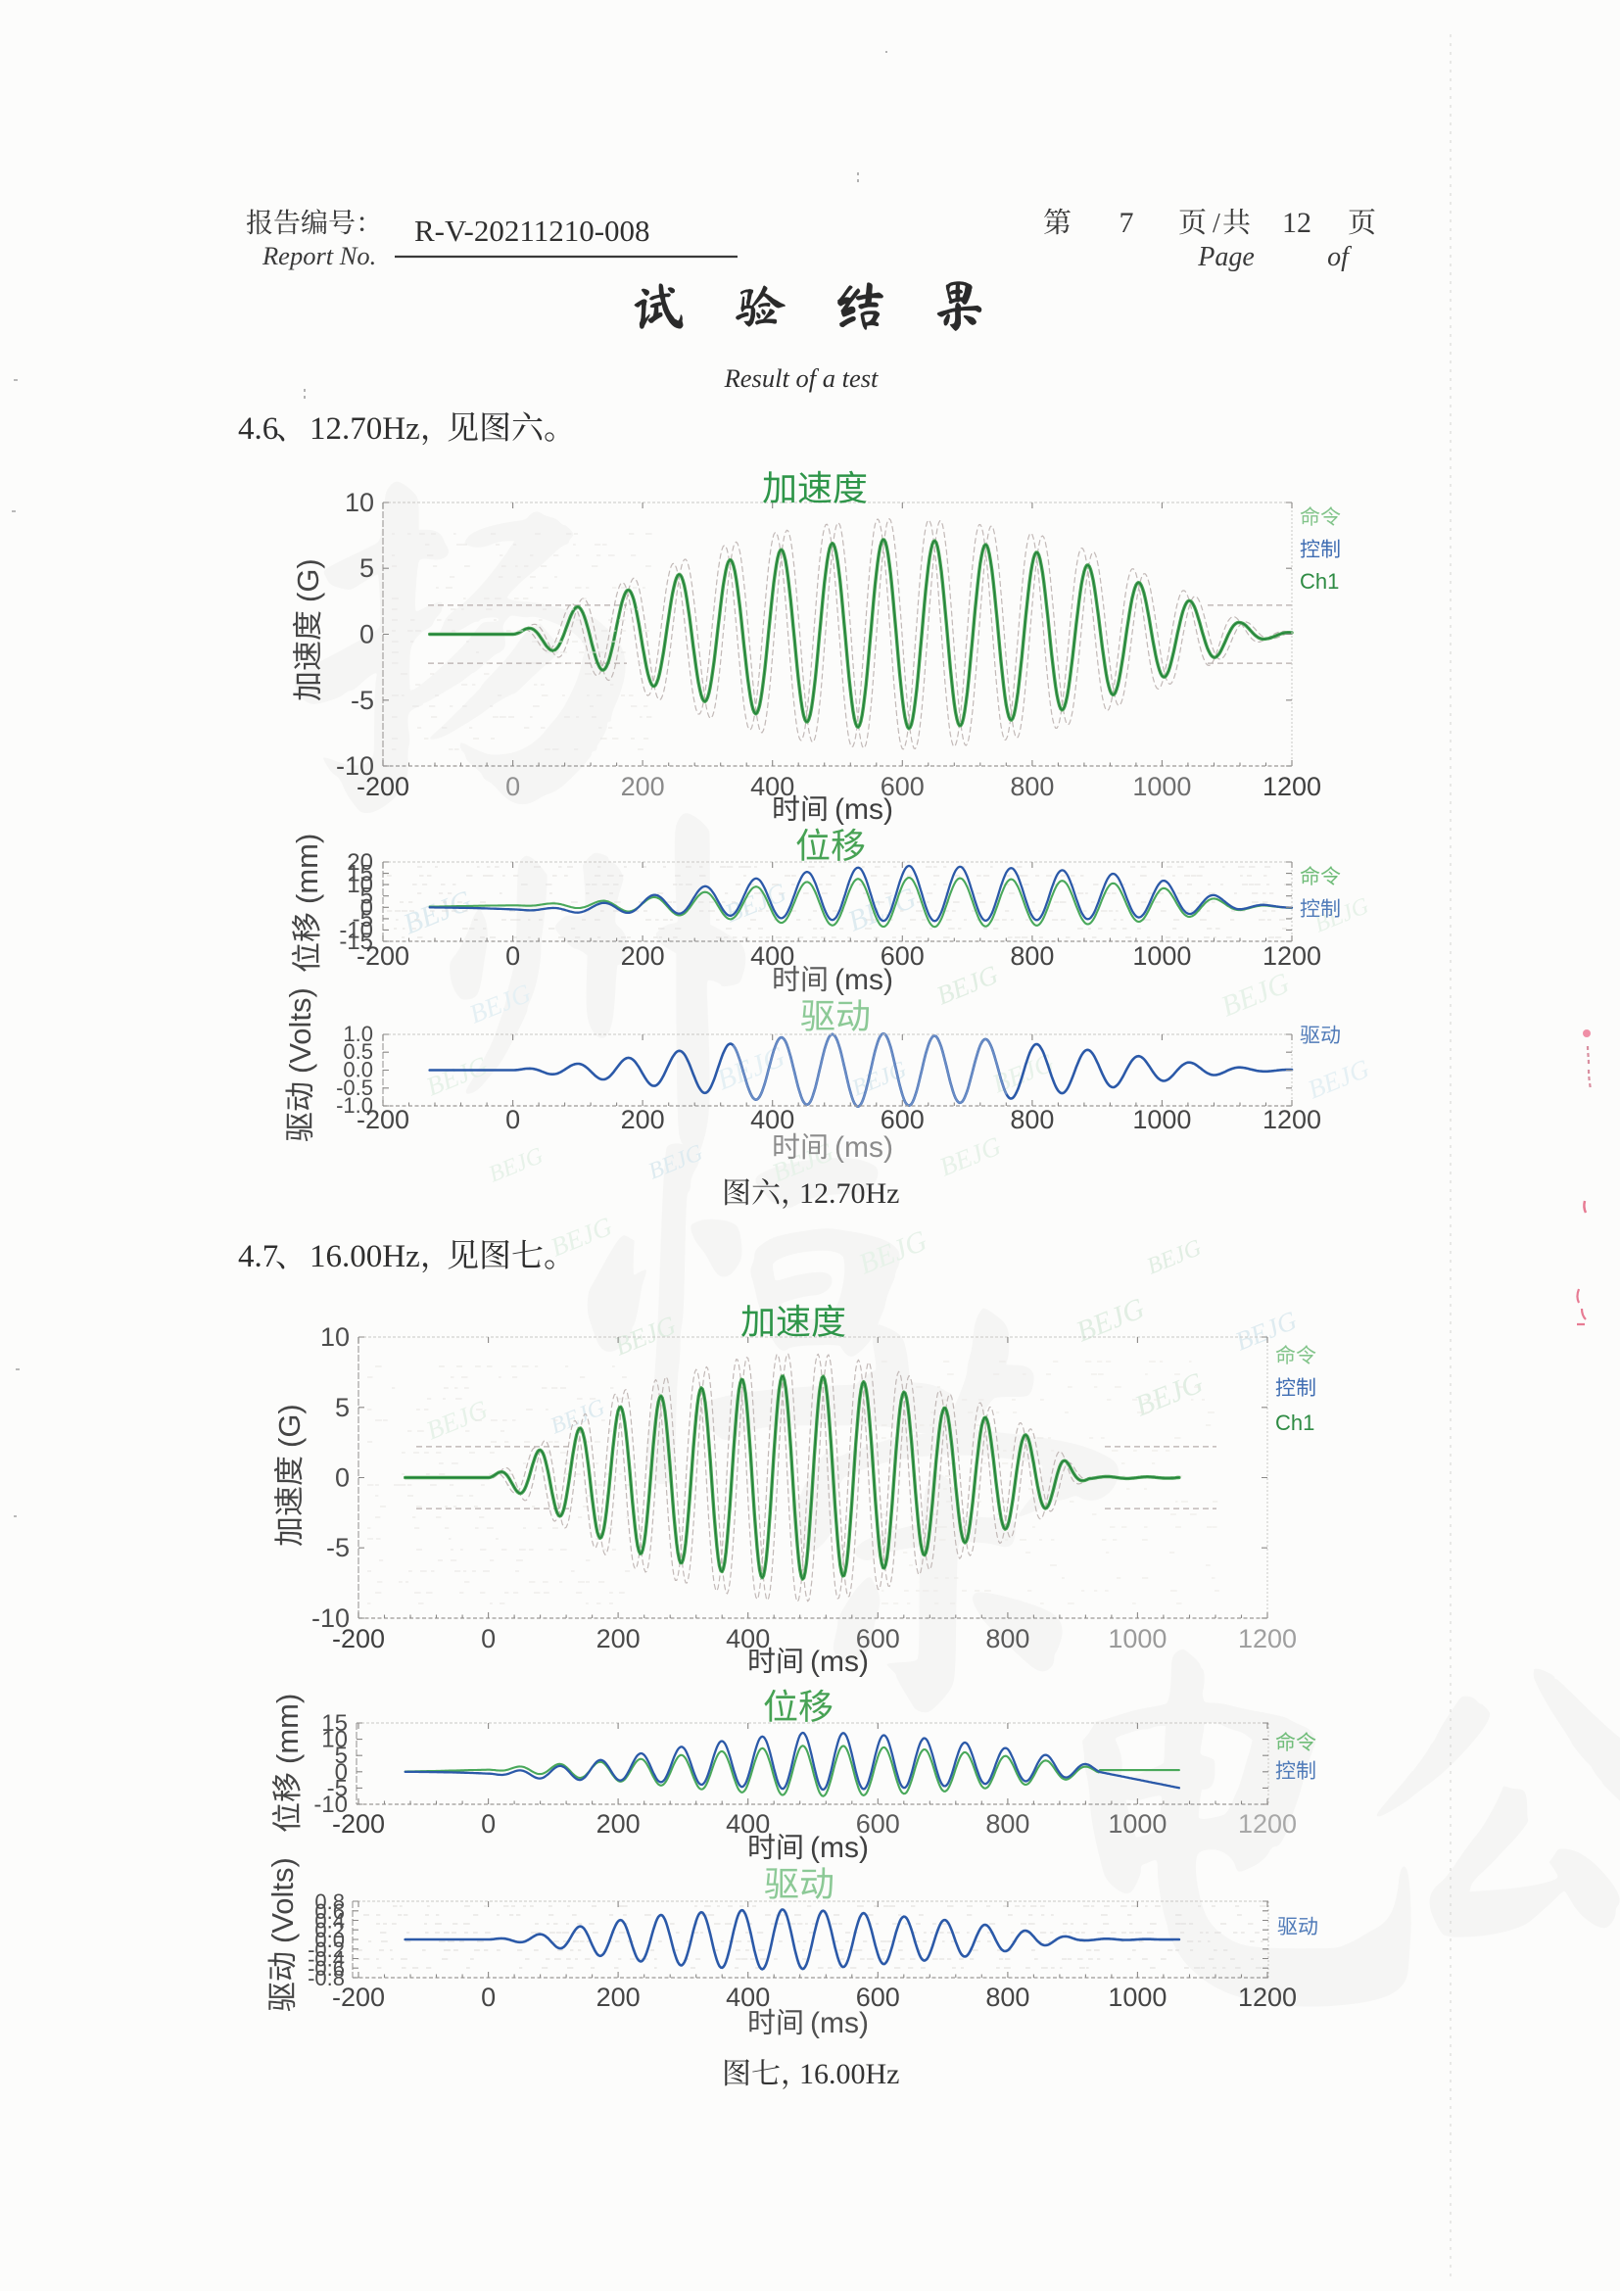 Image resolution: width=1620 pixels, height=2296 pixels. Describe the element at coordinates (801, 378) in the screenshot. I see `svg-text: Result of a test` at that location.